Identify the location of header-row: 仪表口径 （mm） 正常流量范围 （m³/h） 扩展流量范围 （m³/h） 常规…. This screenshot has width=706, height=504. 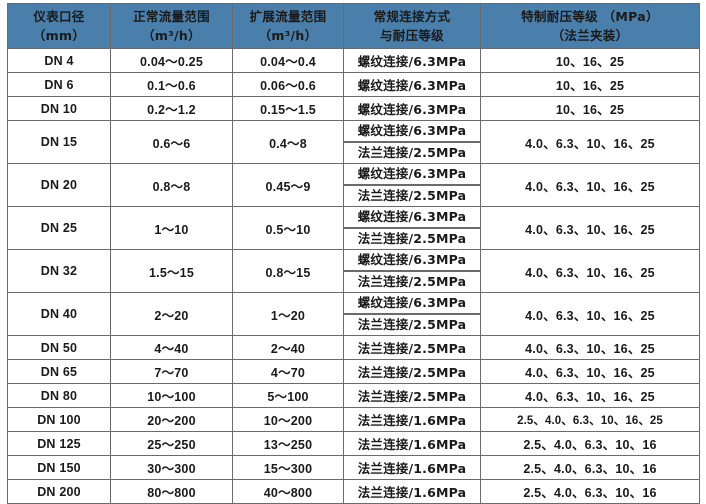
(353, 26).